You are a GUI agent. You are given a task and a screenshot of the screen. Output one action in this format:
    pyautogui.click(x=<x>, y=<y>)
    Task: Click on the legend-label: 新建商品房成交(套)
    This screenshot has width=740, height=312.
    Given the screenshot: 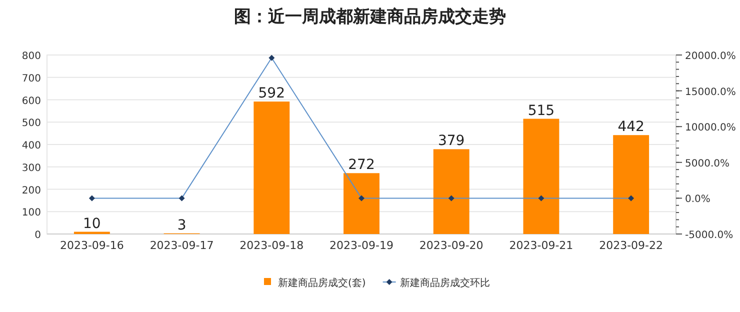 What is the action you would take?
    pyautogui.click(x=322, y=283)
    